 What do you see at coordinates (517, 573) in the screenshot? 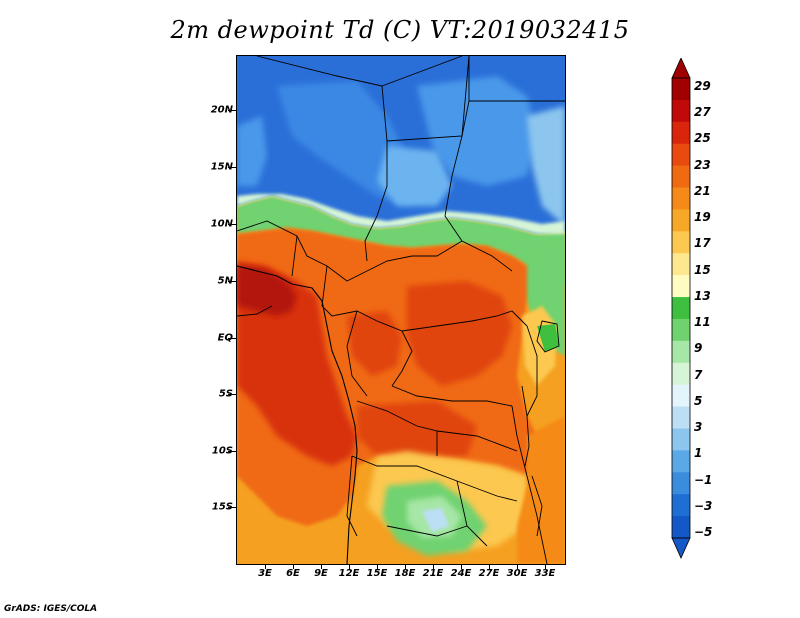
I see `lon-label: 30E` at bounding box center [517, 573].